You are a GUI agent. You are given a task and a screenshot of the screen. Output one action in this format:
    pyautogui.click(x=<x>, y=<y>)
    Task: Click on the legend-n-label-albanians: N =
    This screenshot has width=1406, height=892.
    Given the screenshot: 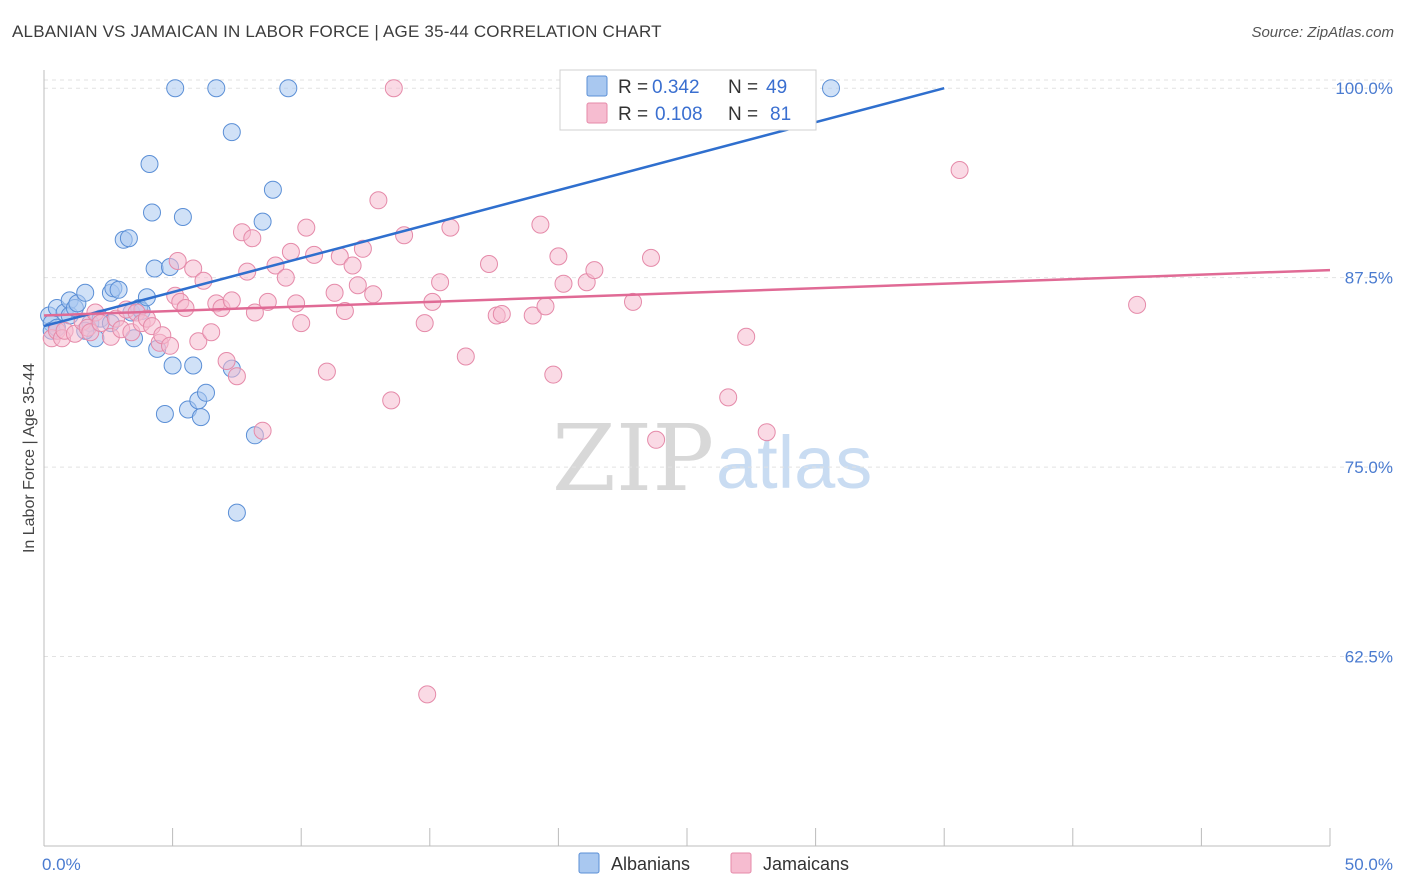 What is the action you would take?
    pyautogui.click(x=743, y=87)
    